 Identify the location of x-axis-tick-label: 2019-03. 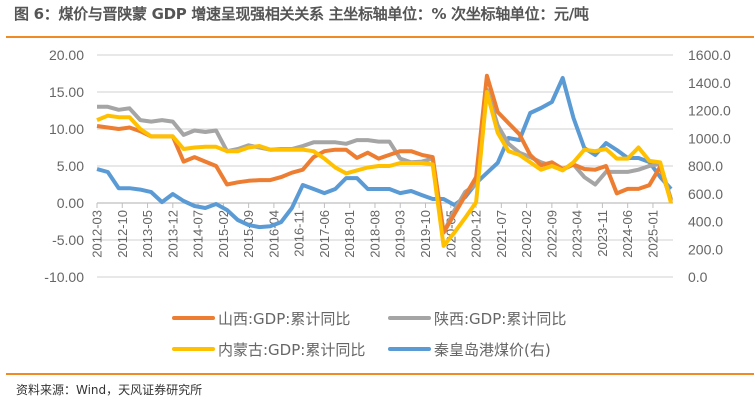
(400, 234).